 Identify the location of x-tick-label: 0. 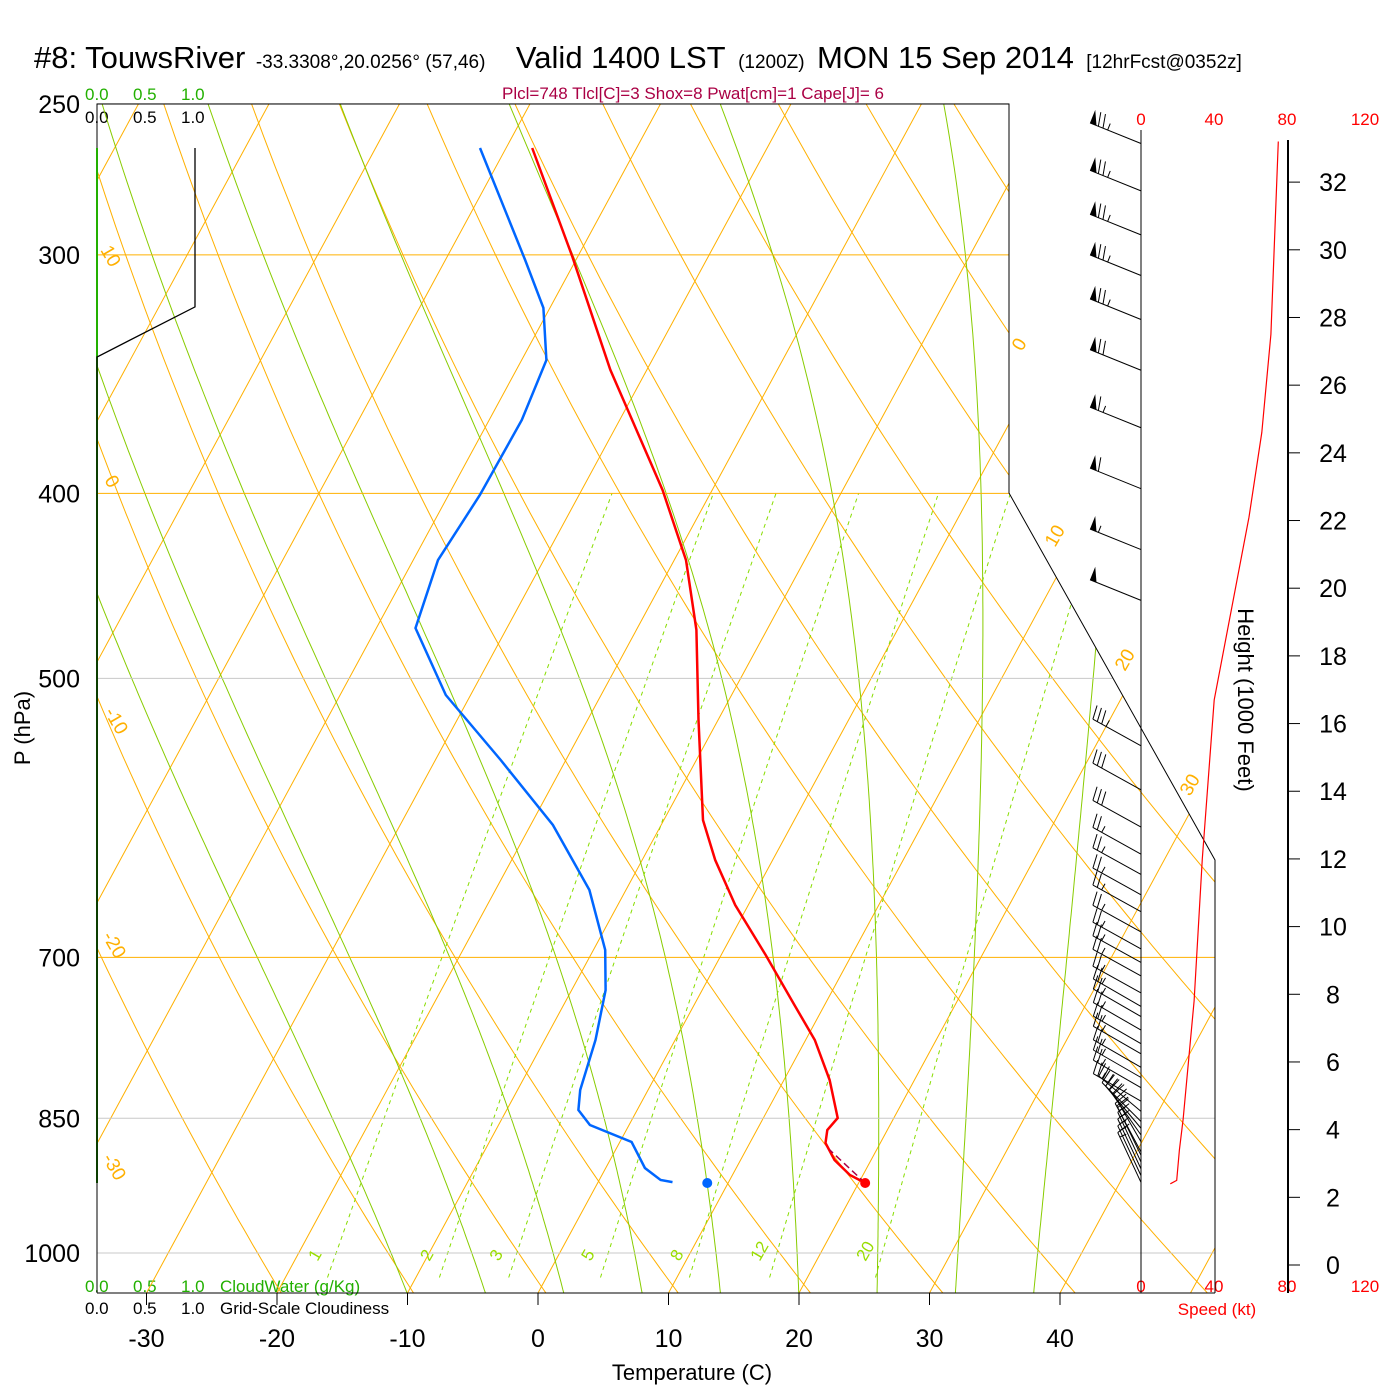
(538, 1339).